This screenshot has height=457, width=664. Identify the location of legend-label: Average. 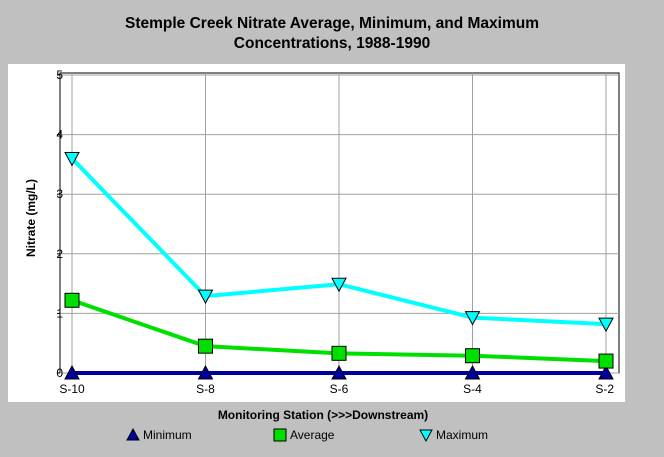
(312, 435).